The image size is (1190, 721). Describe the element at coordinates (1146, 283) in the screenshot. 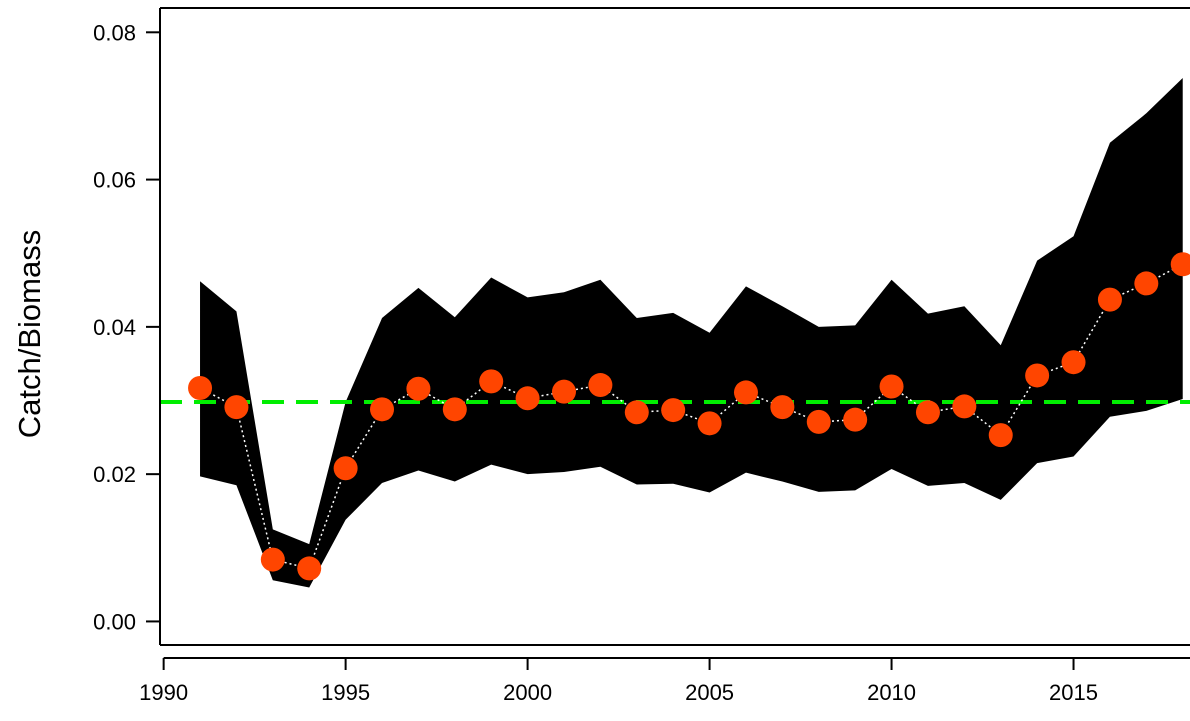

I see `estimate-point-2017` at that location.